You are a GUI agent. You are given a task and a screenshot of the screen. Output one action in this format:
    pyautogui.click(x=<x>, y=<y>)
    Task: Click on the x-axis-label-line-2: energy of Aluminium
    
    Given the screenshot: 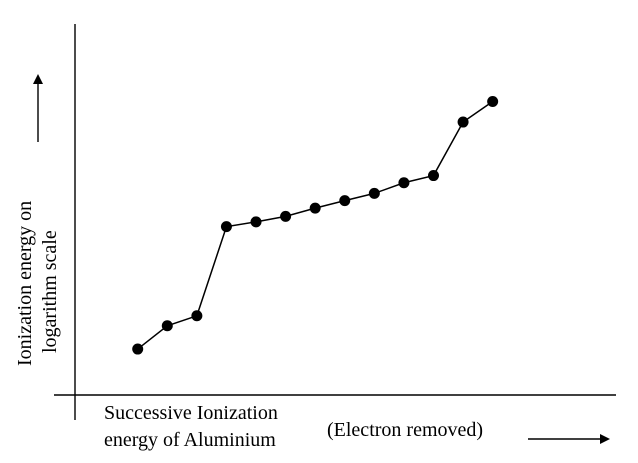 What is the action you would take?
    pyautogui.click(x=190, y=440)
    